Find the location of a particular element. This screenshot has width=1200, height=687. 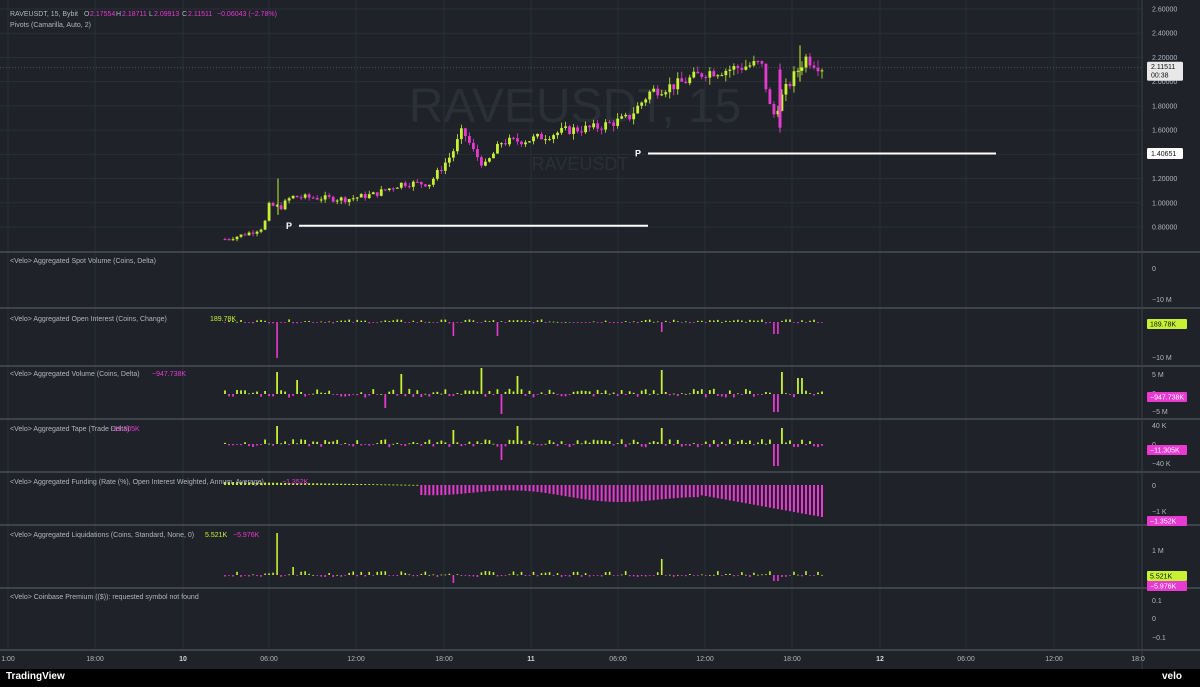

close-label: C is located at coordinates (184, 14).